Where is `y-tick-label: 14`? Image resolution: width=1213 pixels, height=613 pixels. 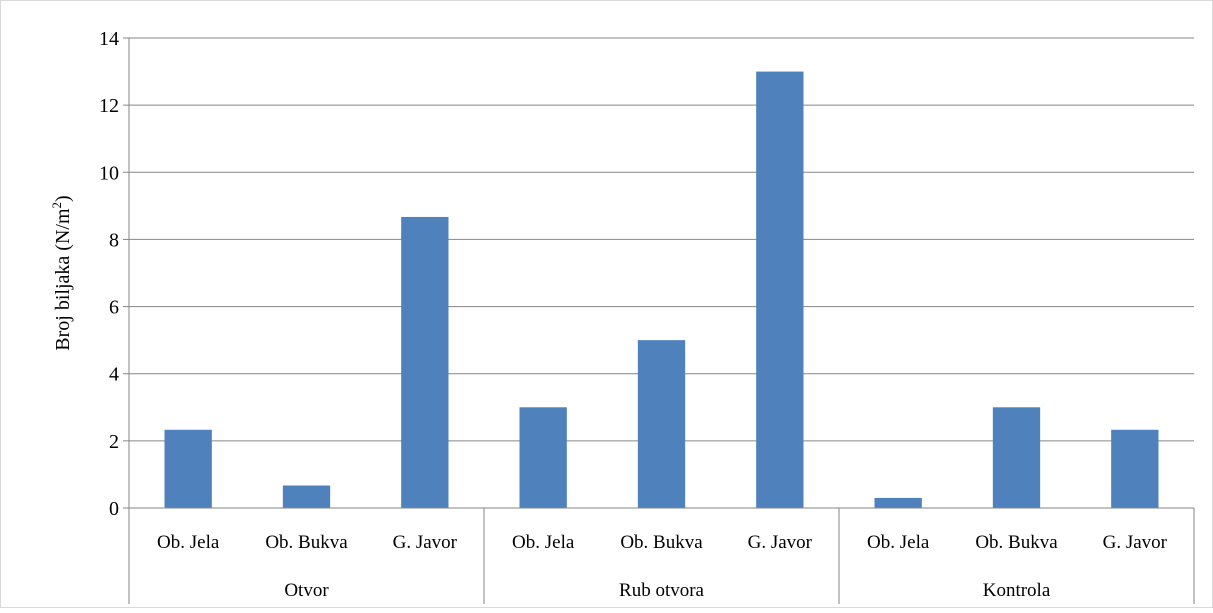
y-tick-label: 14 is located at coordinates (109, 39).